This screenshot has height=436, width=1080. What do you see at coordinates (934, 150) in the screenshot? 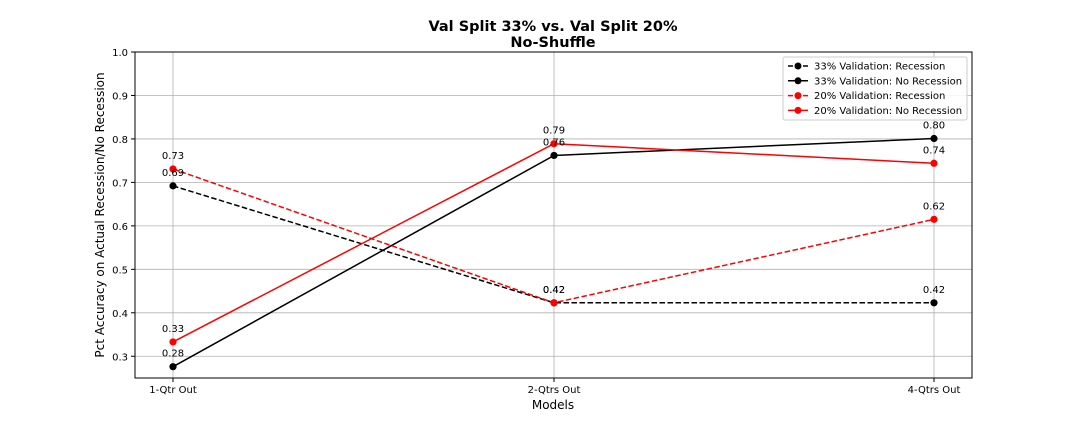
I see `data-label: 0.74` at bounding box center [934, 150].